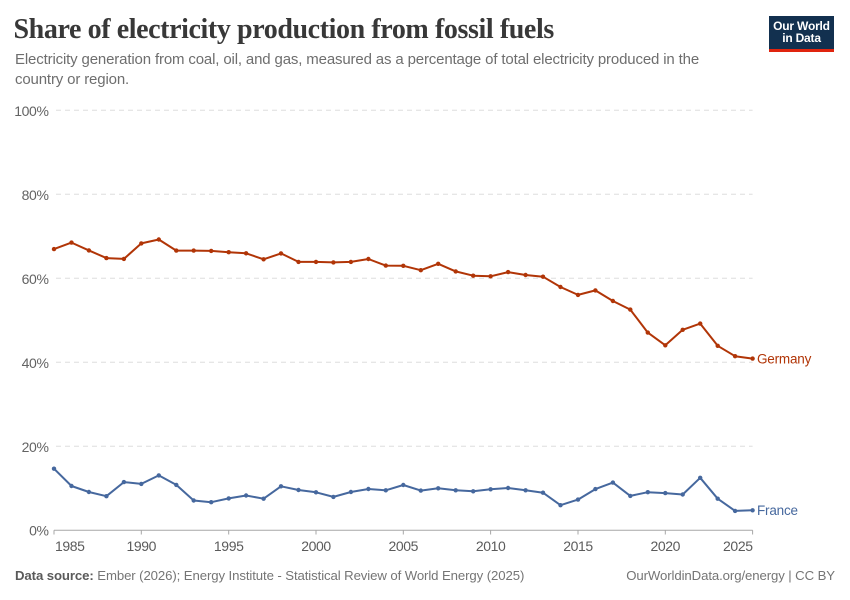  I want to click on svg-text: 2000, so click(316, 546).